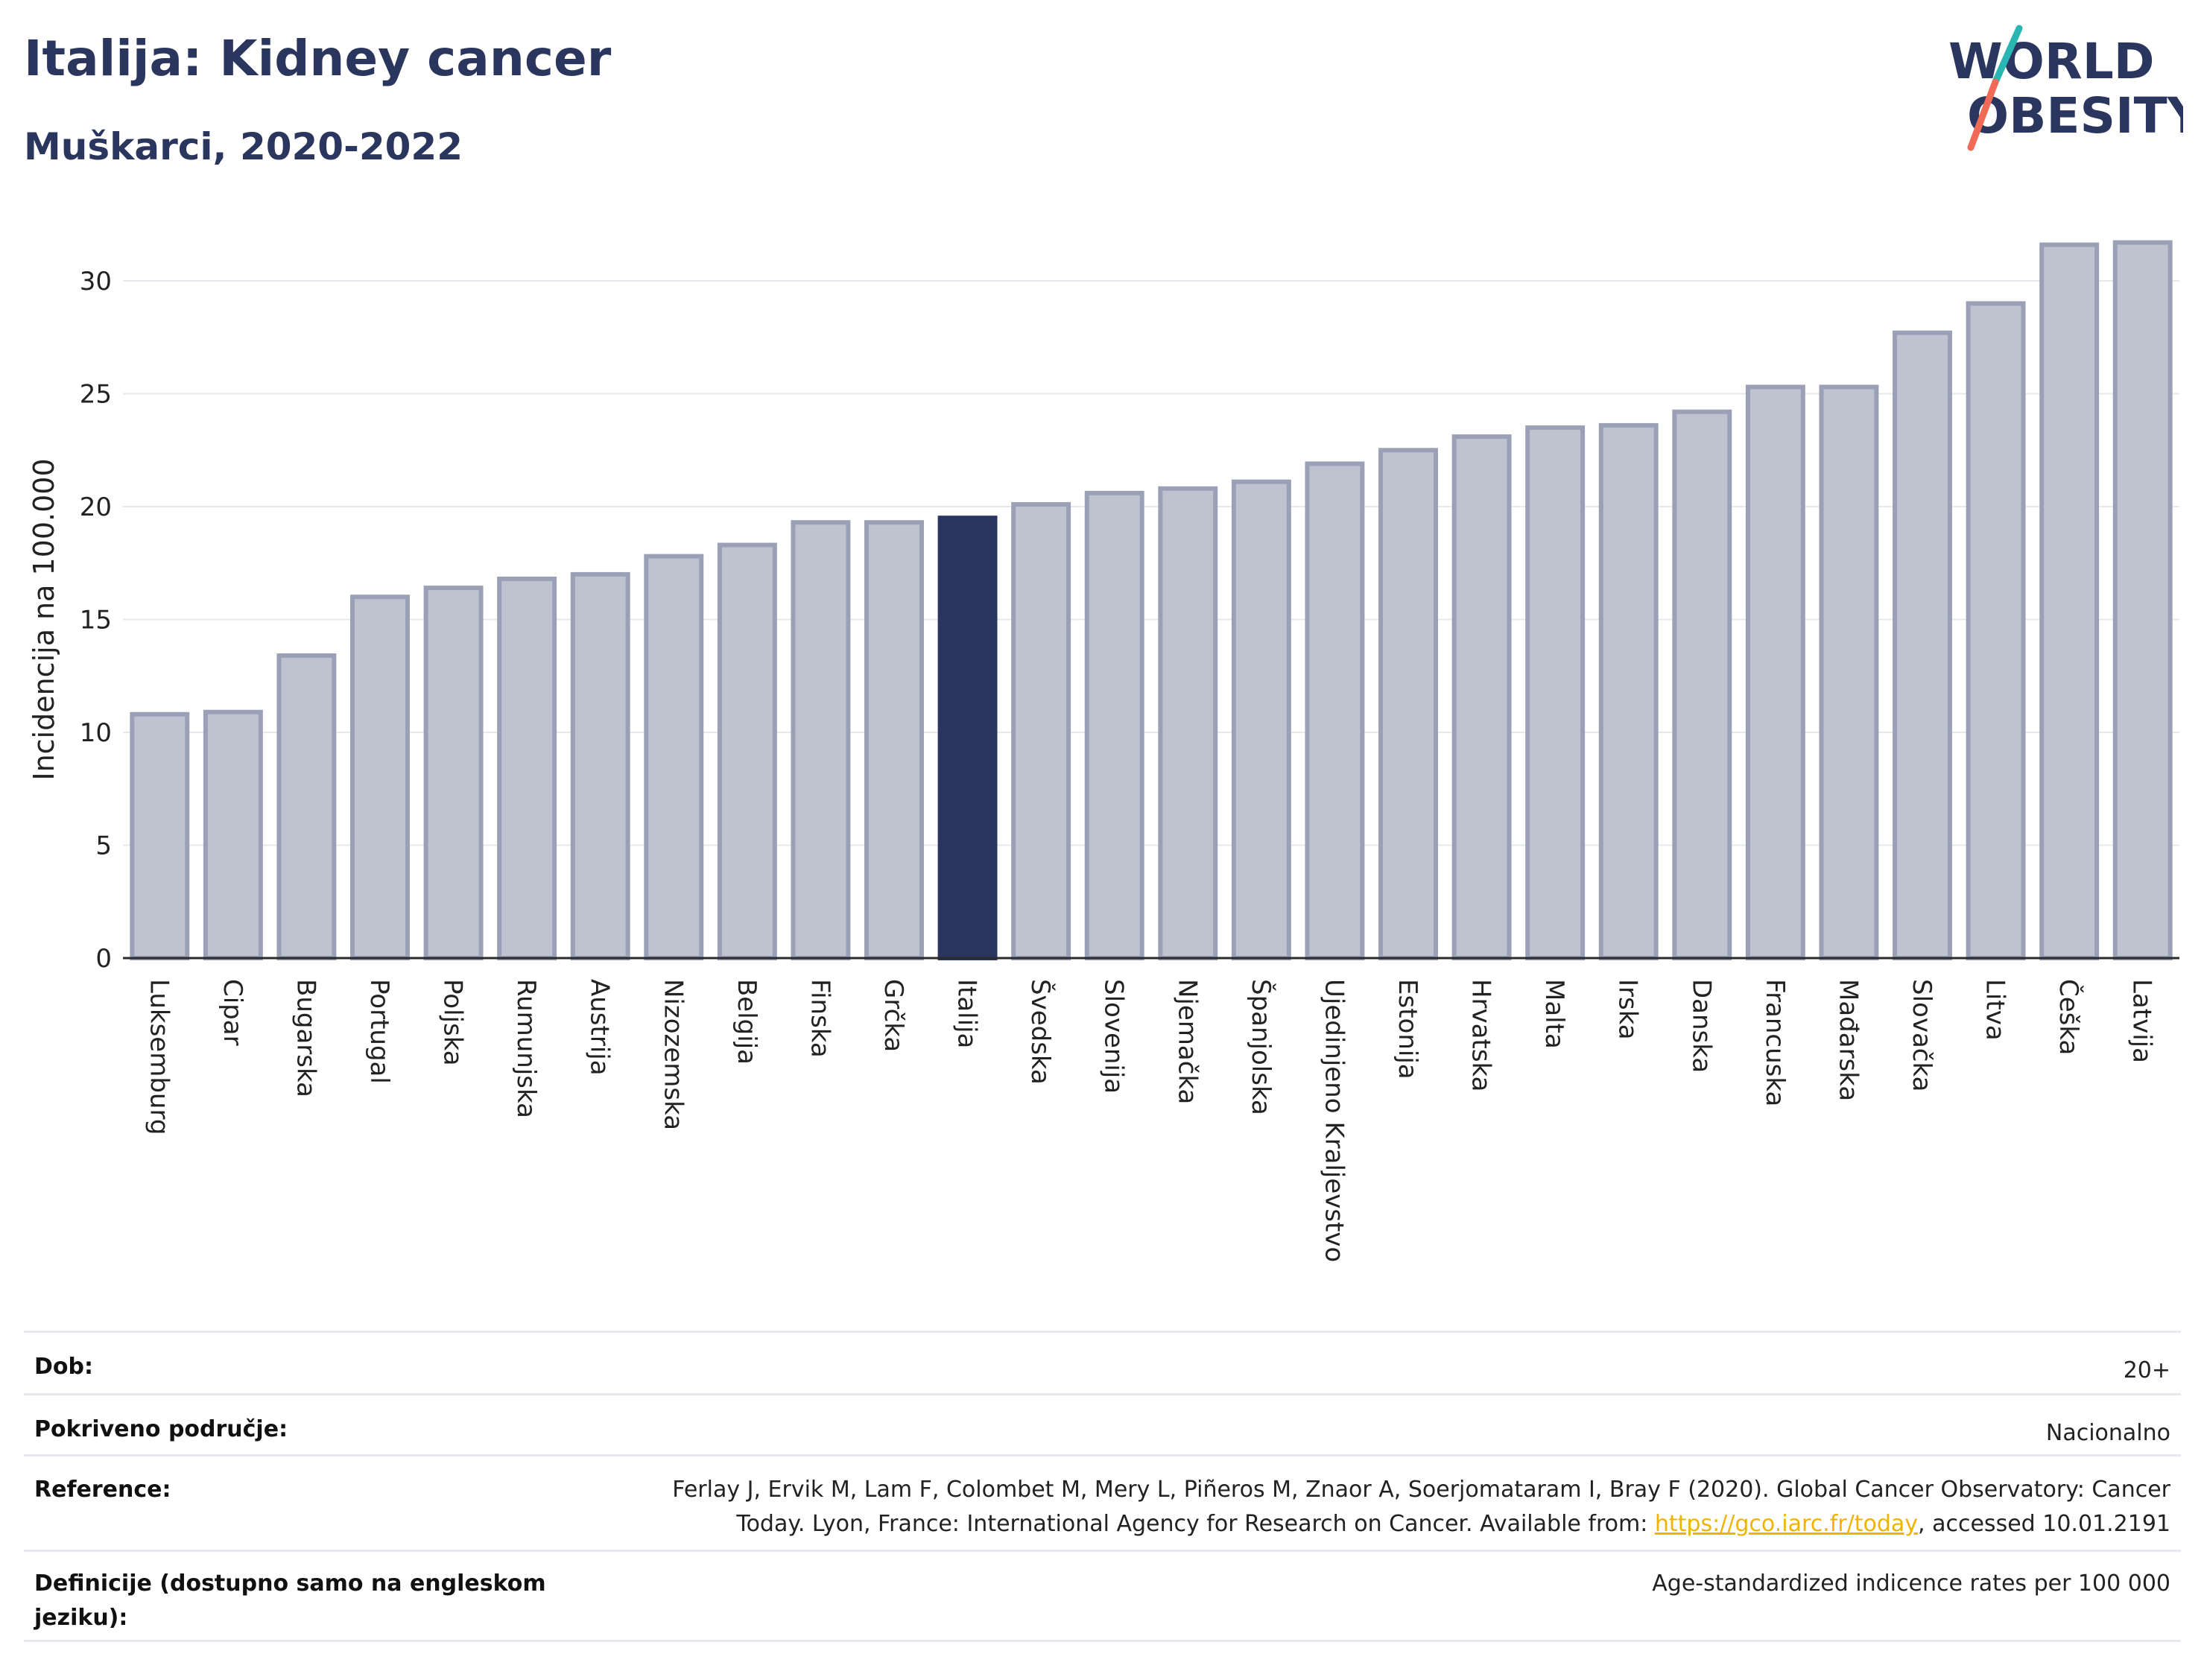 This screenshot has width=2204, height=1680. I want to click on x-tick-label: Portugal, so click(379, 1031).